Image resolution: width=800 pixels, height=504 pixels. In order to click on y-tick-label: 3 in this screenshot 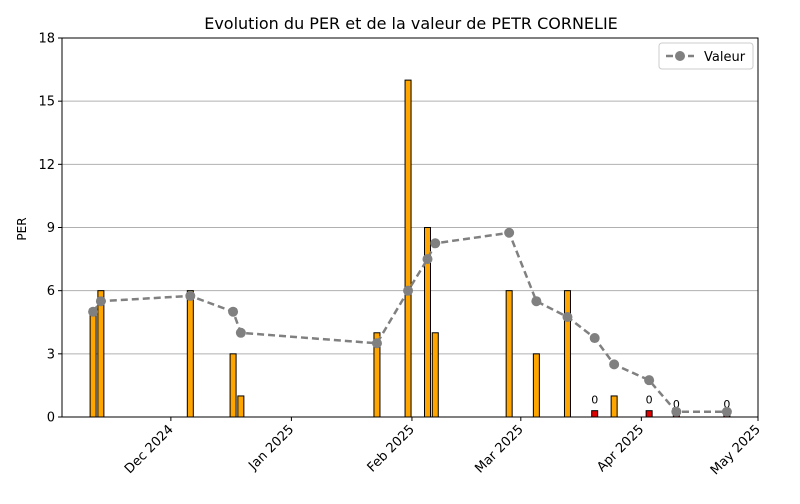, I will do `click(51, 354)`.